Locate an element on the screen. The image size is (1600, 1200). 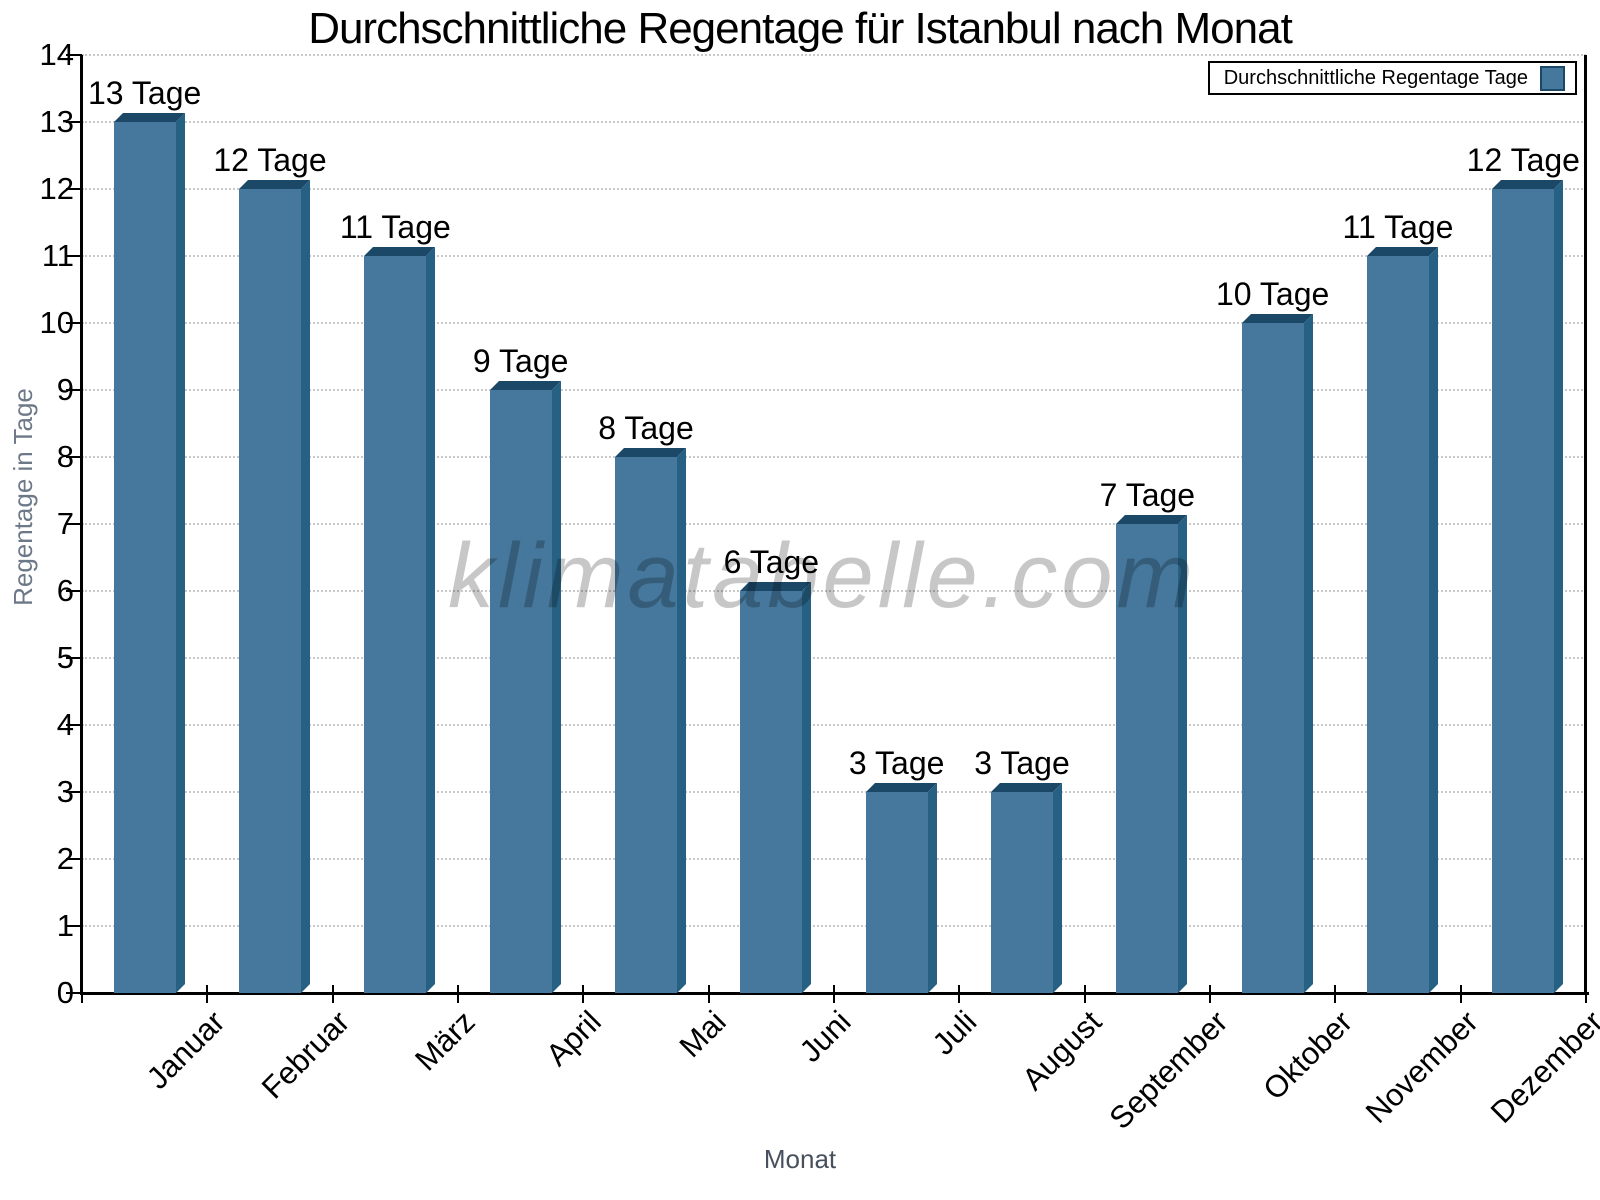
x-tick-label: August is located at coordinates (1062, 1050).